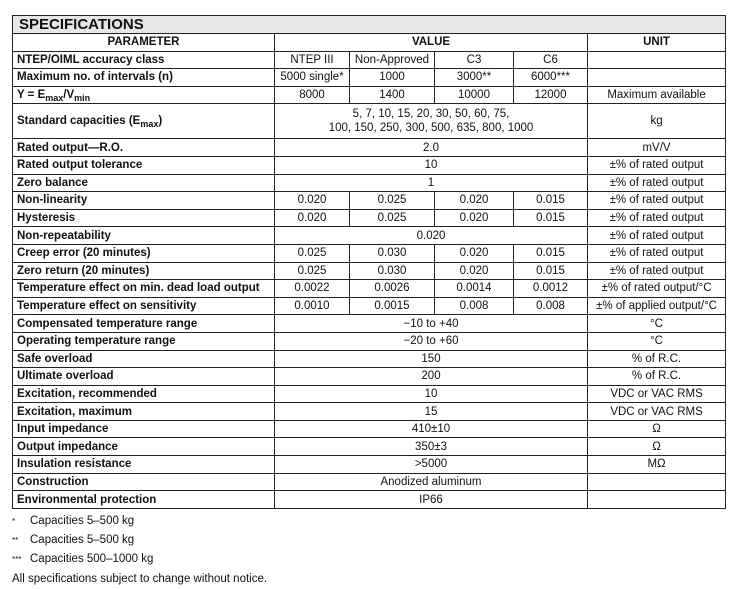  I want to click on parameter-text: Maximum no. of intervals (n), so click(95, 77).